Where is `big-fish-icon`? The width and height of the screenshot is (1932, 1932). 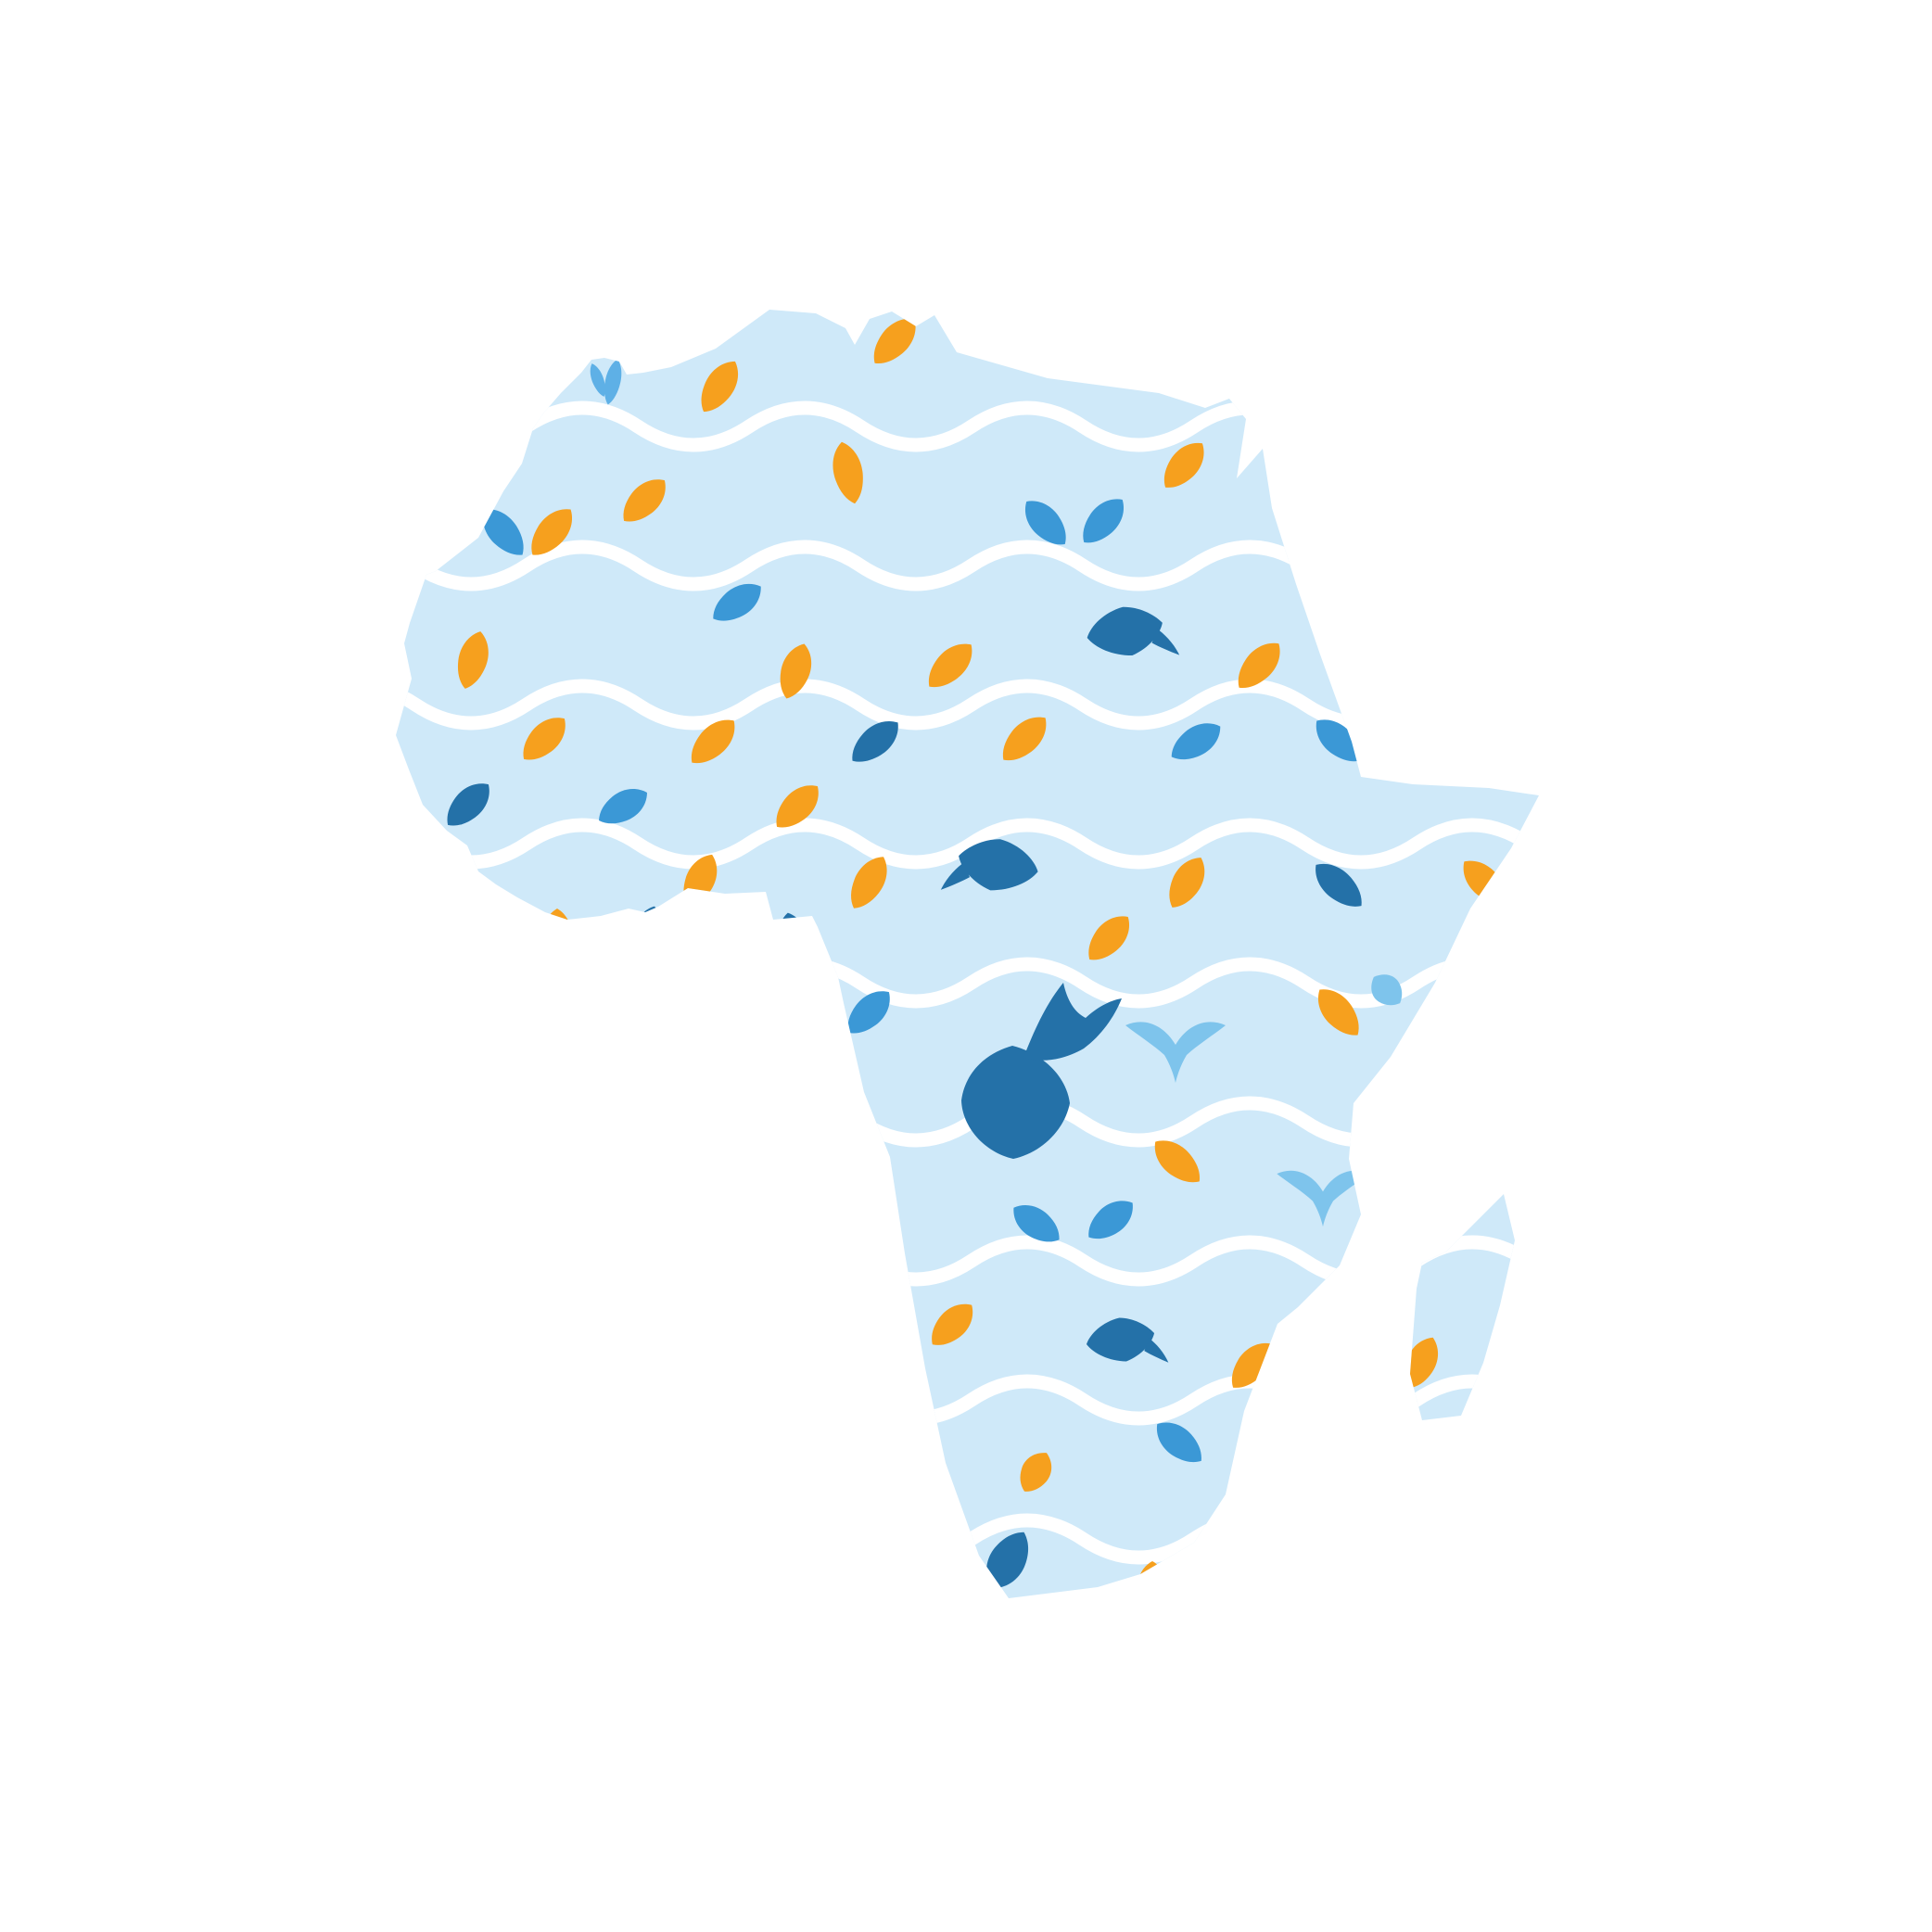 big-fish-icon is located at coordinates (1015, 1102).